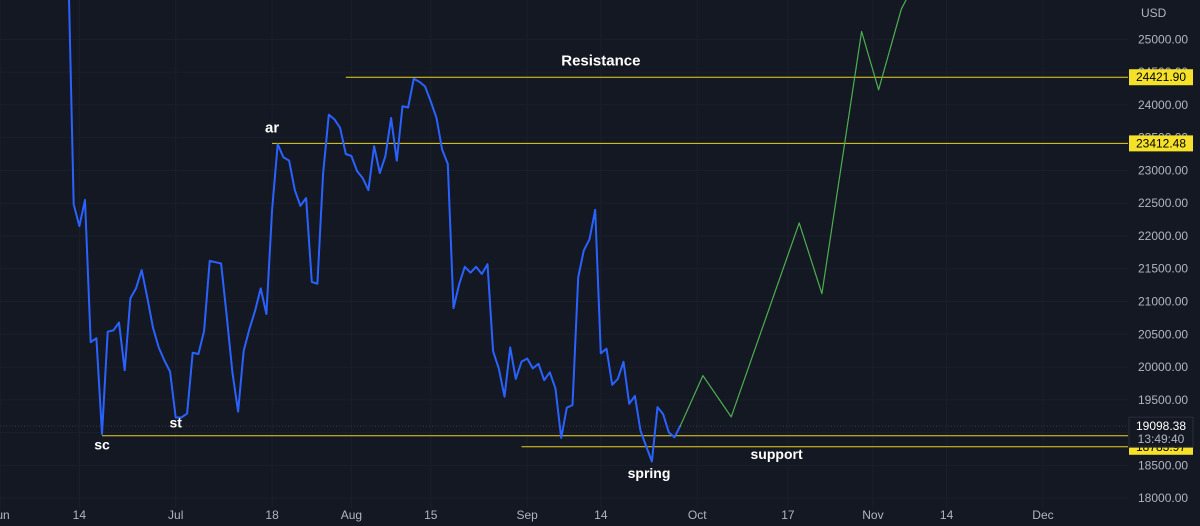  What do you see at coordinates (351, 515) in the screenshot?
I see `x-tick-label: Aug` at bounding box center [351, 515].